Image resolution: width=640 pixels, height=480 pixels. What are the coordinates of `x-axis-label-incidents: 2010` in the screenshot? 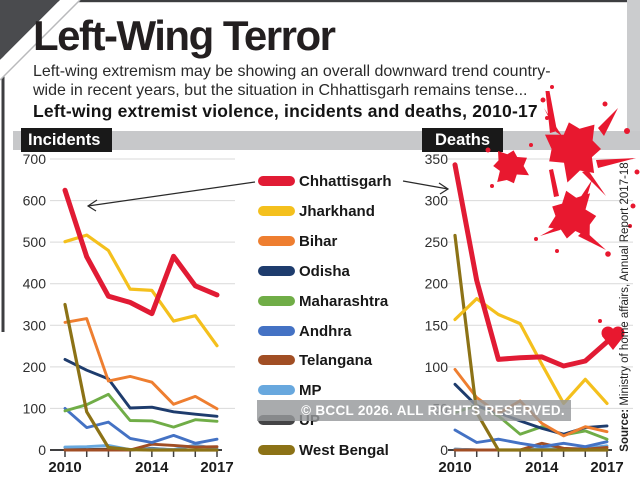 It's located at (64, 467).